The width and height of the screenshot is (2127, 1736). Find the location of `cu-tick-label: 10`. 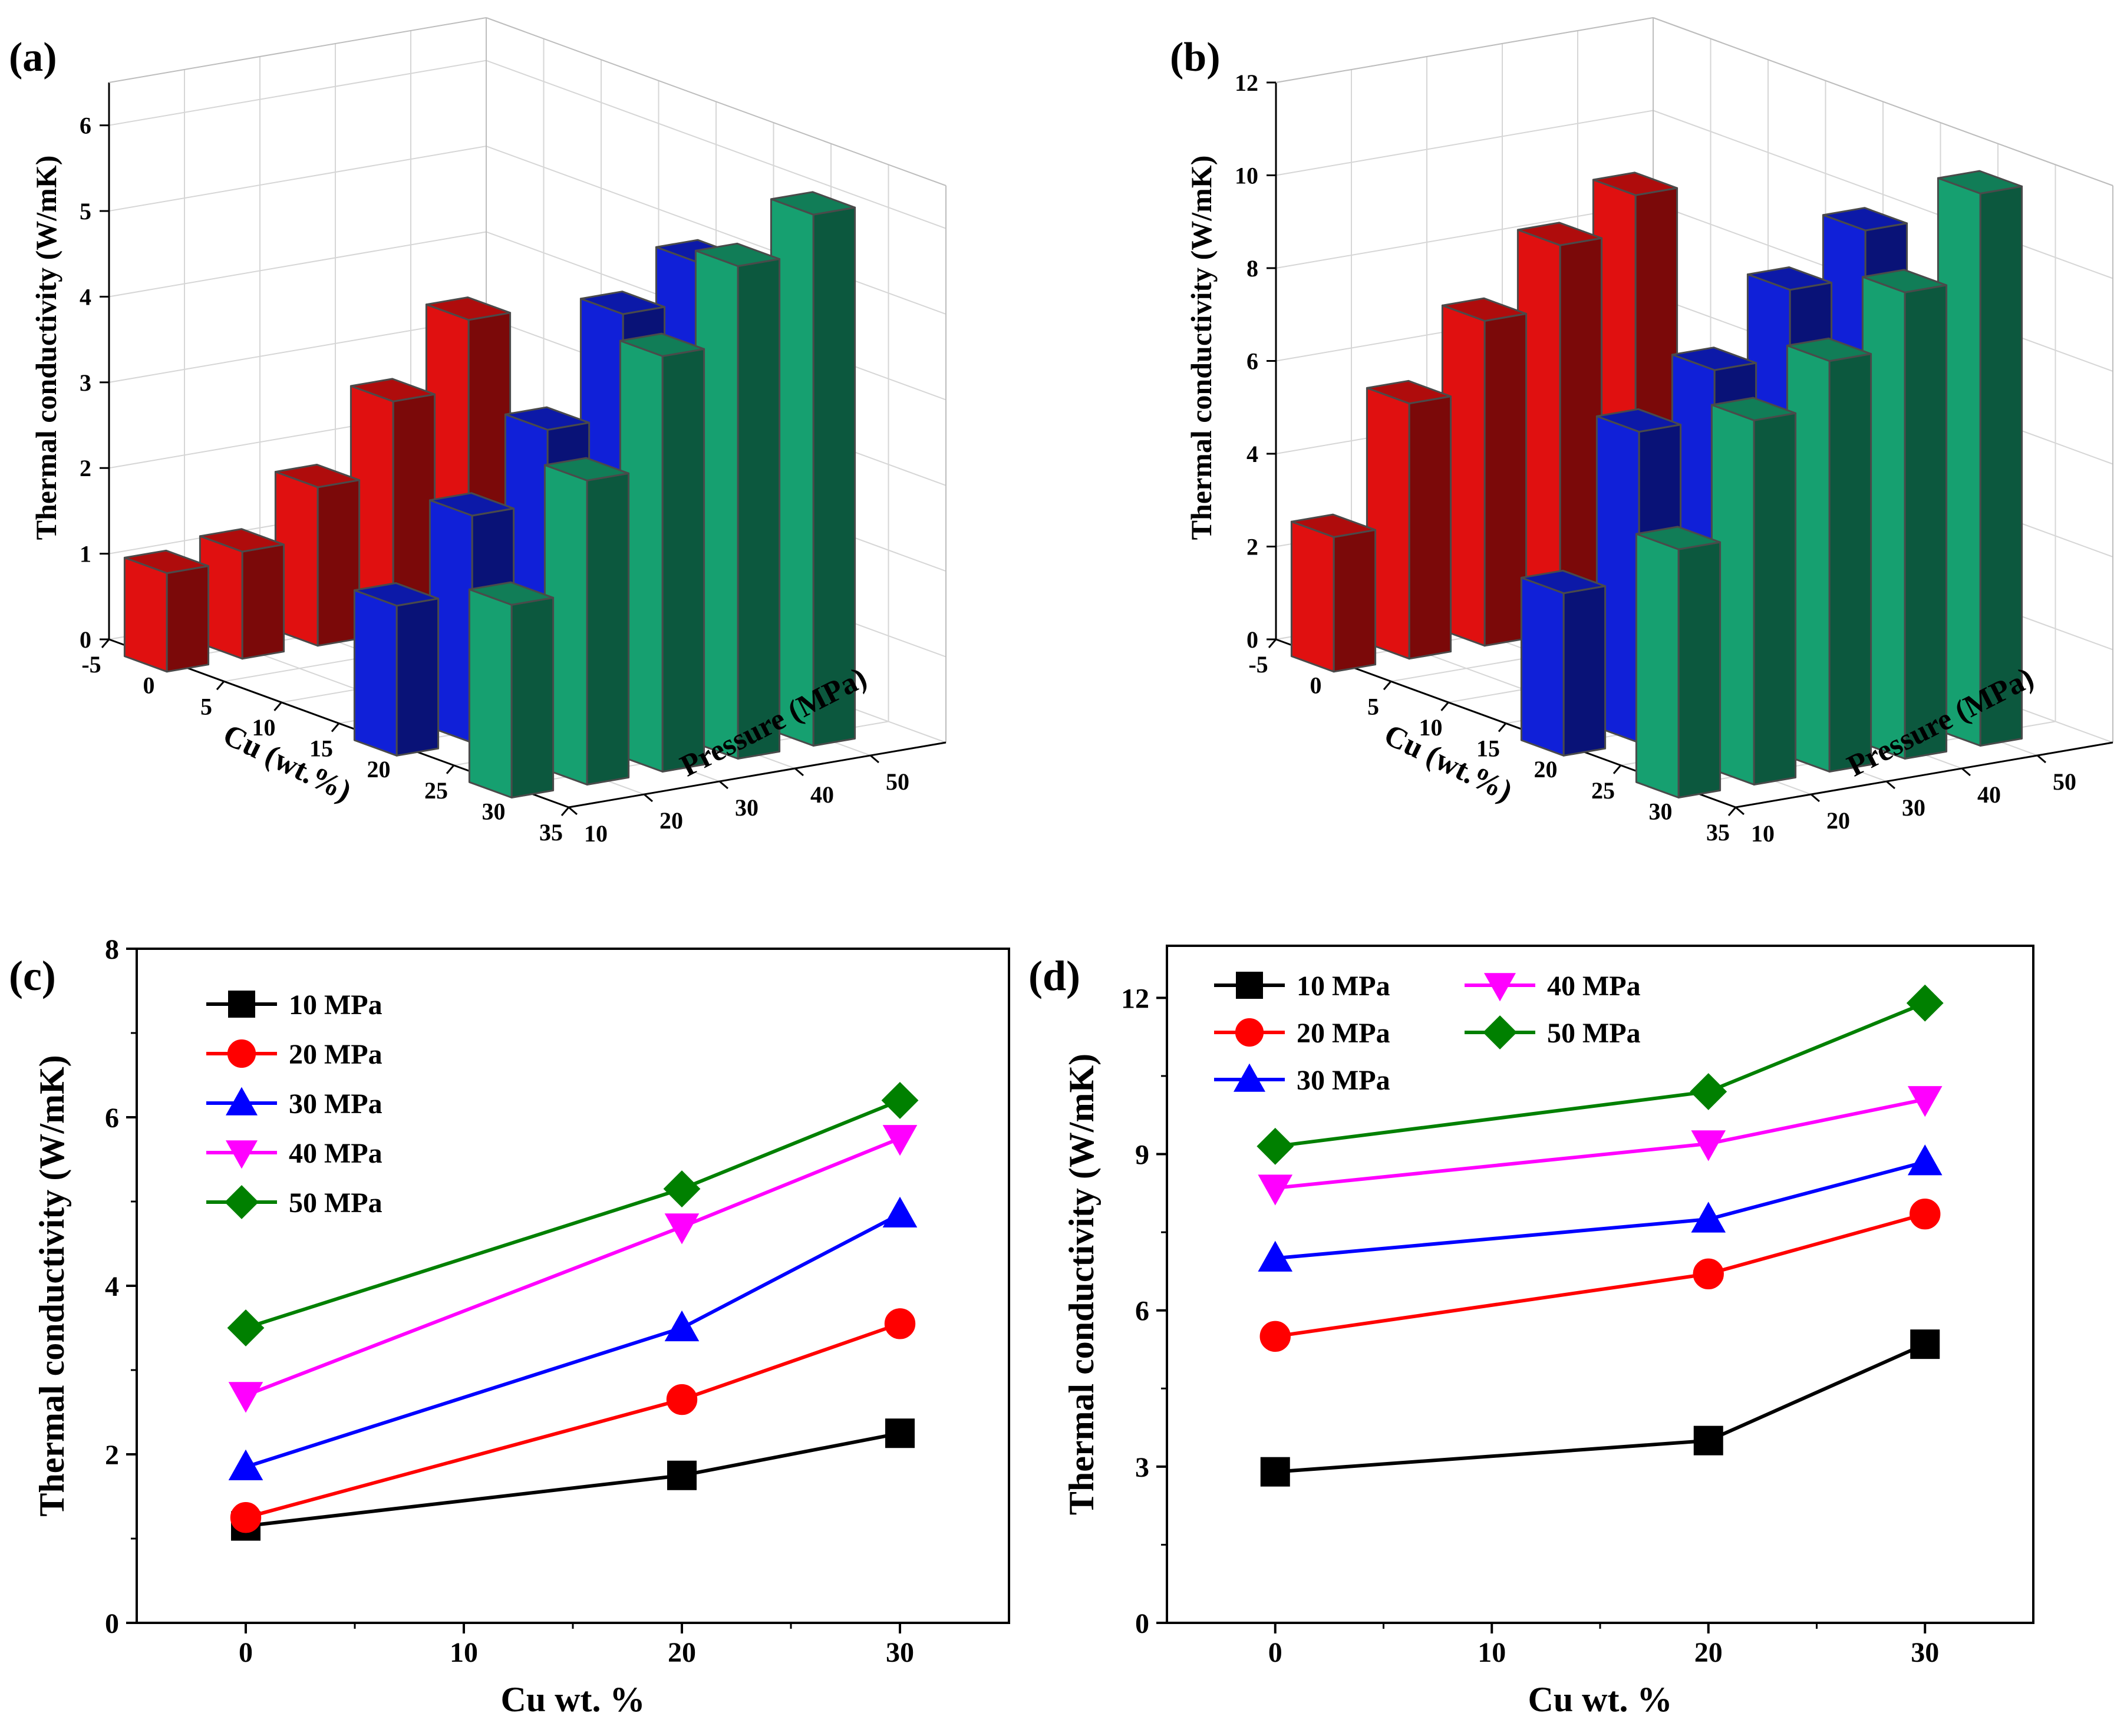

cu-tick-label: 10 is located at coordinates (1431, 727).